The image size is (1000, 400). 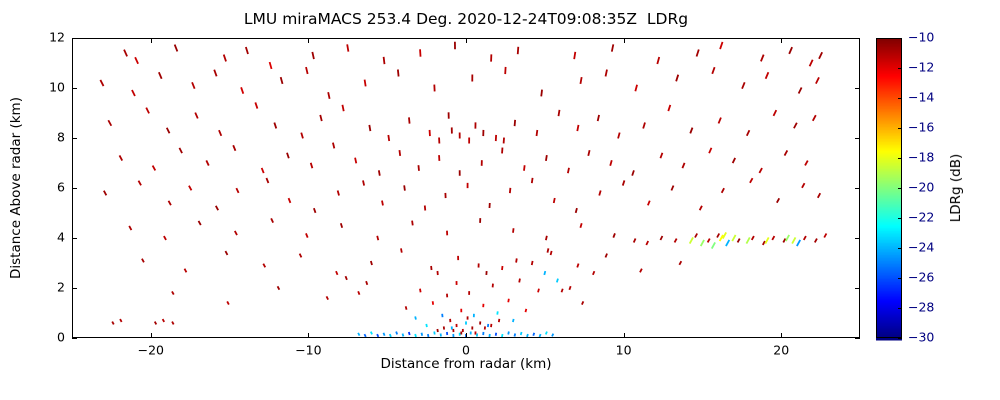 What do you see at coordinates (466, 364) in the screenshot?
I see `x-axis-label: Distance from radar (km)` at bounding box center [466, 364].